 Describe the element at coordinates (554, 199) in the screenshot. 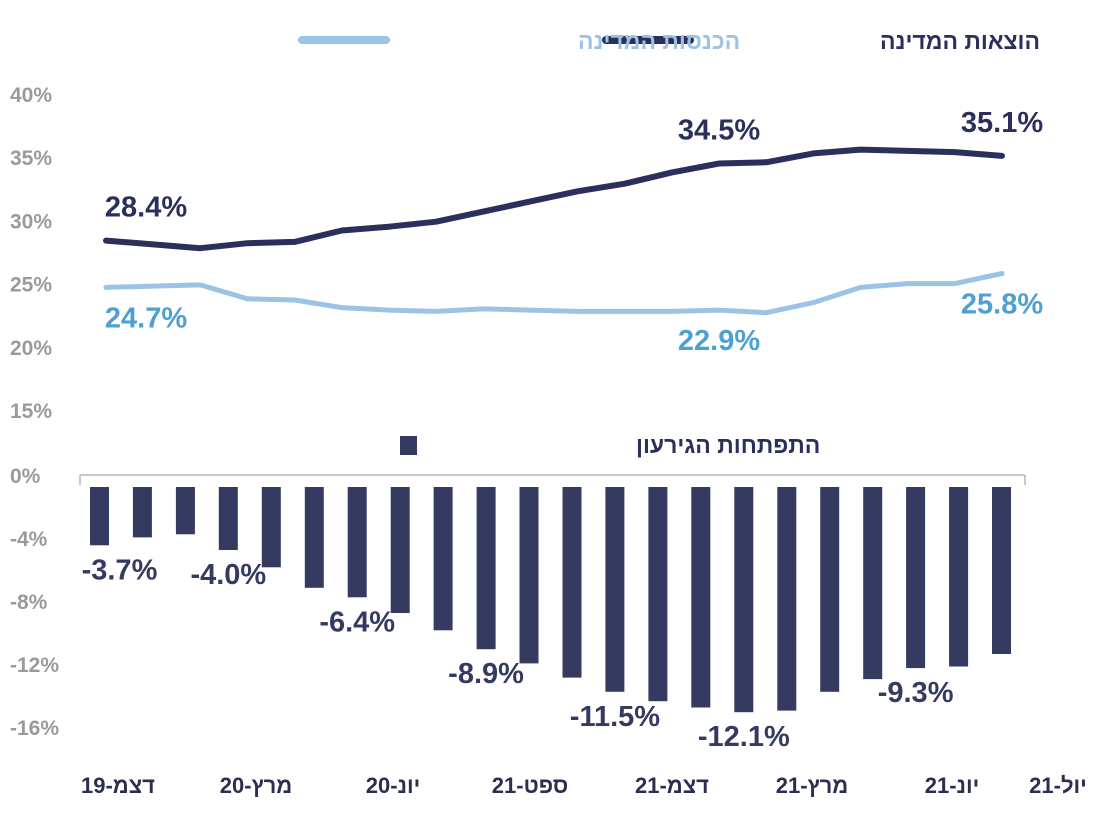

I see `expenditure-line` at that location.